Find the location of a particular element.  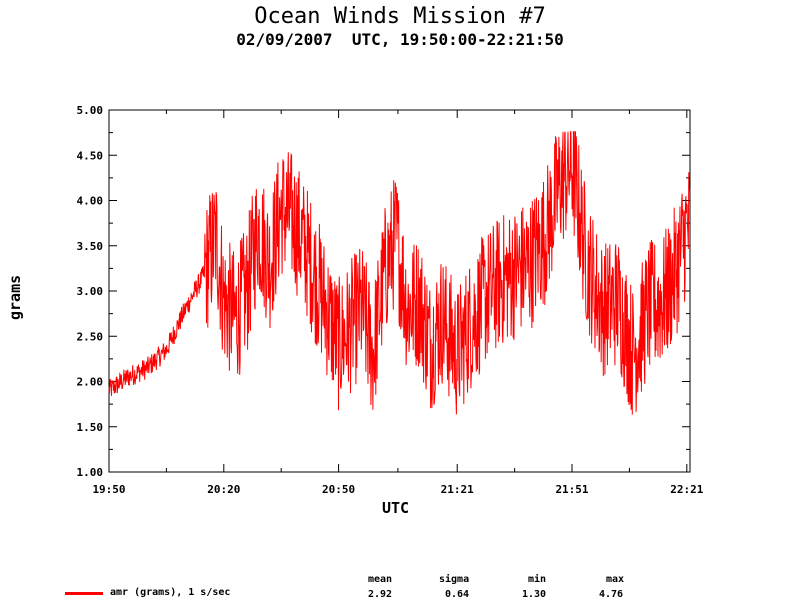

y-tick-label: 2.00 is located at coordinates (90, 382).